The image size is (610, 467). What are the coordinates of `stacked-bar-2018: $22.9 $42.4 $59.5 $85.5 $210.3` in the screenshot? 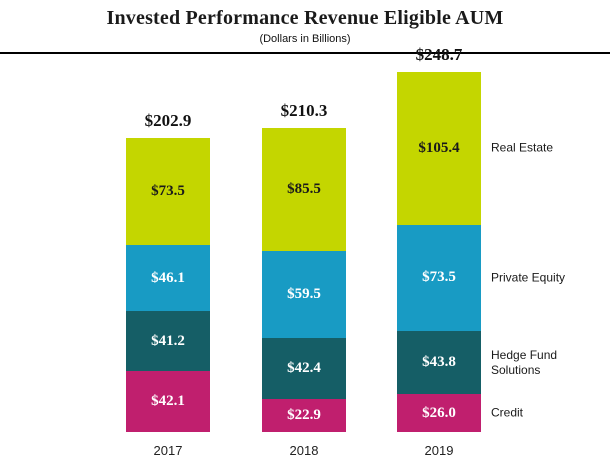 It's located at (304, 266).